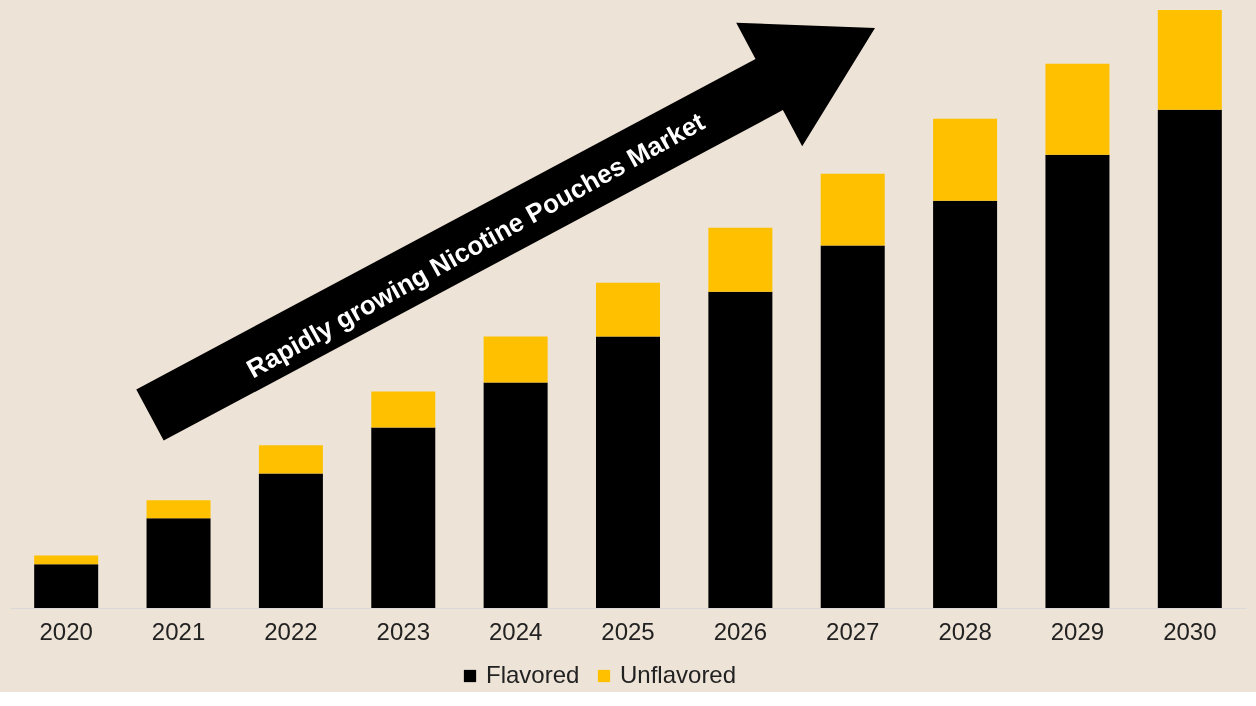 This screenshot has width=1256, height=706. Describe the element at coordinates (403, 631) in the screenshot. I see `x-tick-label: 2023` at that location.